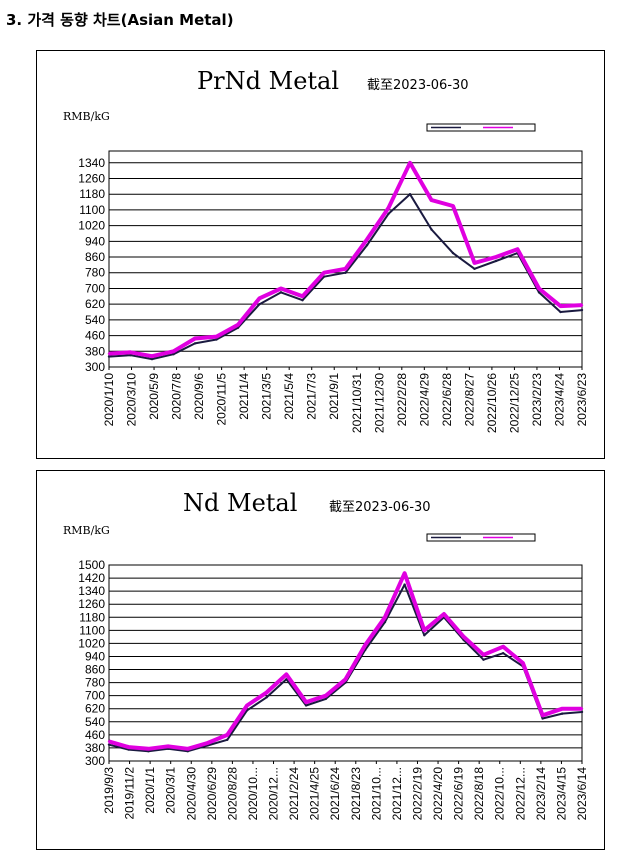 This screenshot has width=617, height=858. I want to click on y-tick-label: 1500, so click(91, 565).